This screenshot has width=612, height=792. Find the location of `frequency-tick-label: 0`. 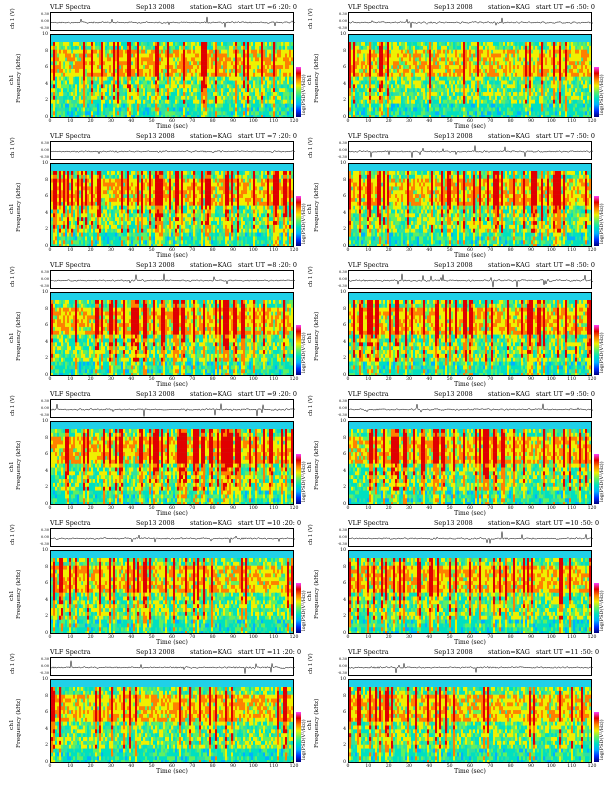

frequency-tick-label: 0 is located at coordinates (344, 117).